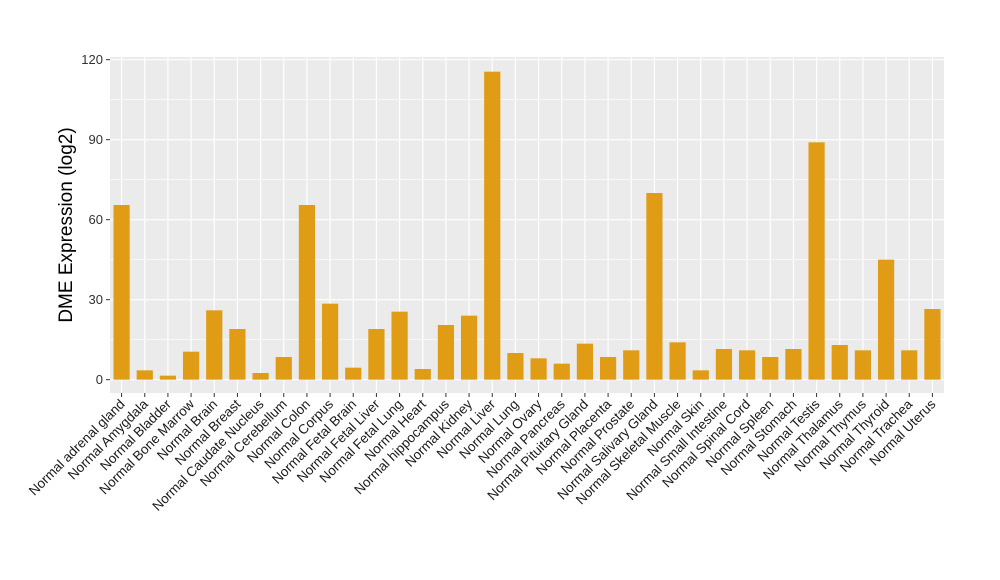 The image size is (1000, 580). I want to click on y-tick-label: 90, so click(96, 139).